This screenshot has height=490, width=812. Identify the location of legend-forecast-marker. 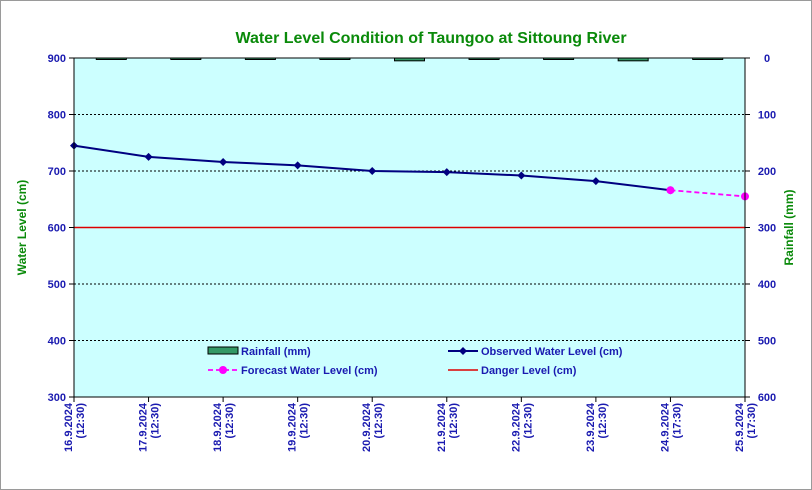
(223, 370).